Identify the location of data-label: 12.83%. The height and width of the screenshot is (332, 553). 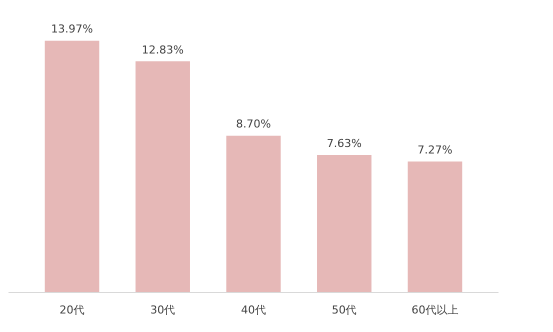
(163, 49).